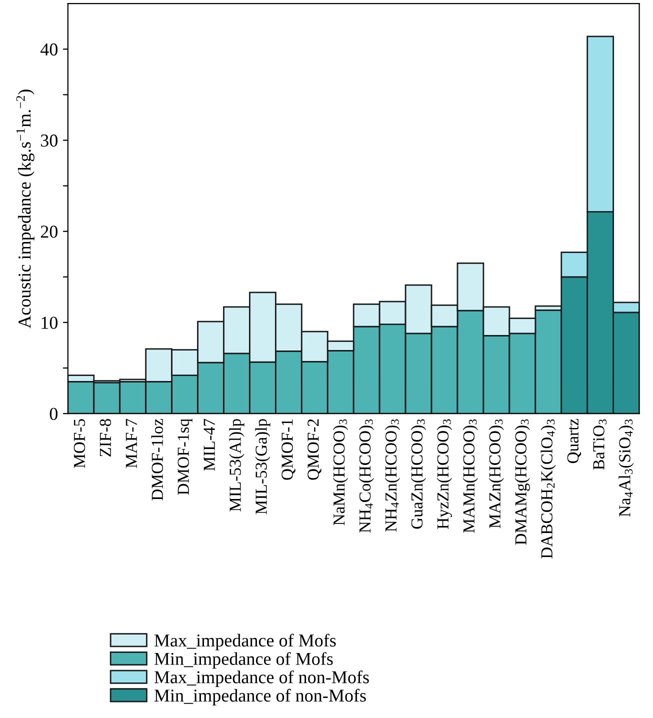 Image resolution: width=653 pixels, height=718 pixels. I want to click on x-tick-label: MAZn(HCOO)$_{3}$, so click(496, 473).